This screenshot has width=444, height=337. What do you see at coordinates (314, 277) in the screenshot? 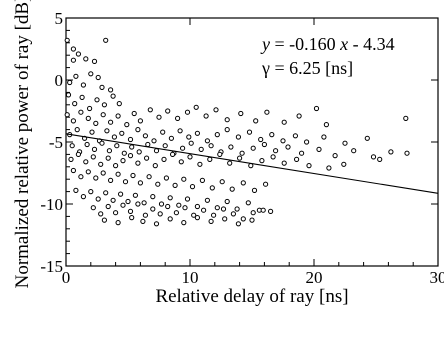
I see `x-tick-label: 20` at bounding box center [314, 277].